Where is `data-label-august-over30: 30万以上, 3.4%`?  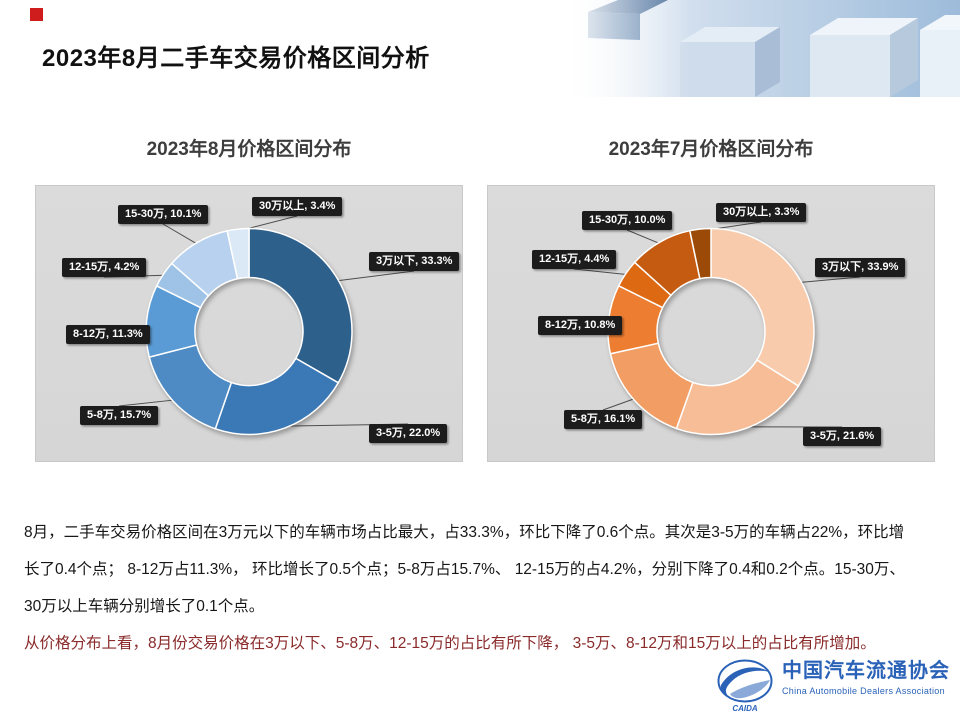
data-label-august-over30: 30万以上, 3.4% is located at coordinates (297, 206).